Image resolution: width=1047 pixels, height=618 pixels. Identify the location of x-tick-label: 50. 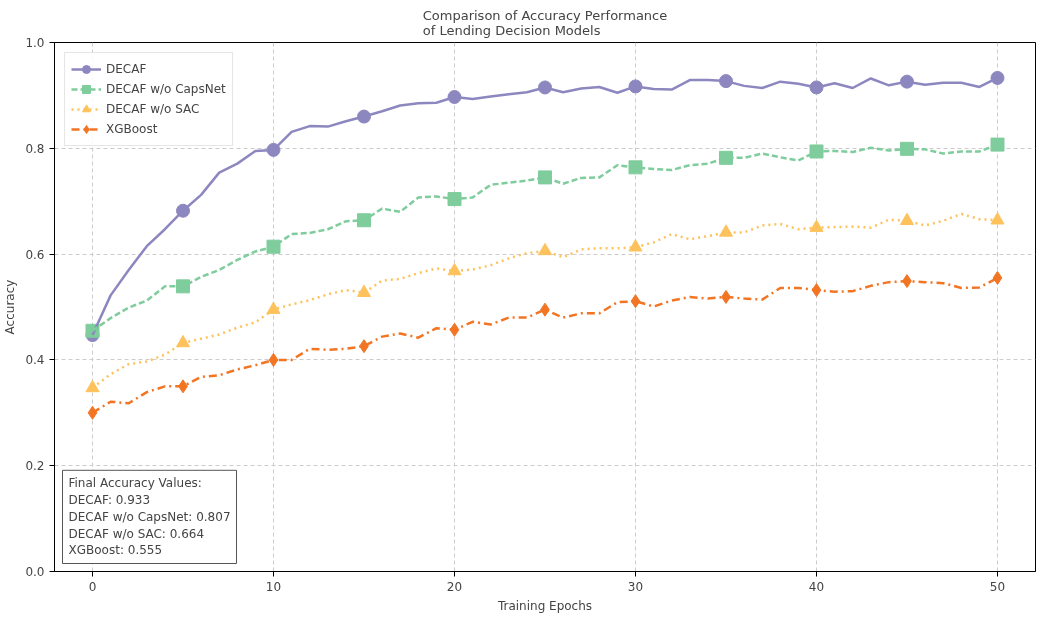
(997, 586).